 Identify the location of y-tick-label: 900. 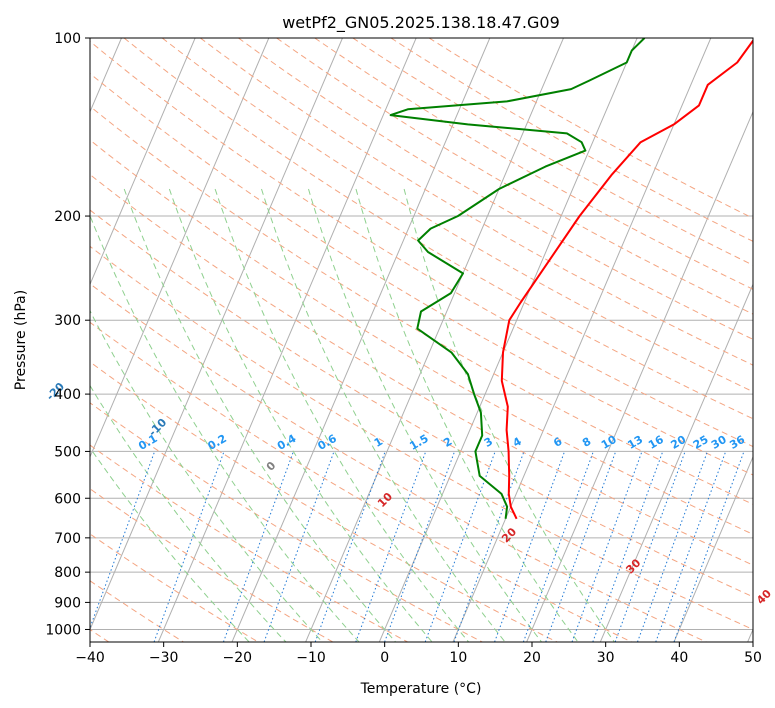
(67, 603).